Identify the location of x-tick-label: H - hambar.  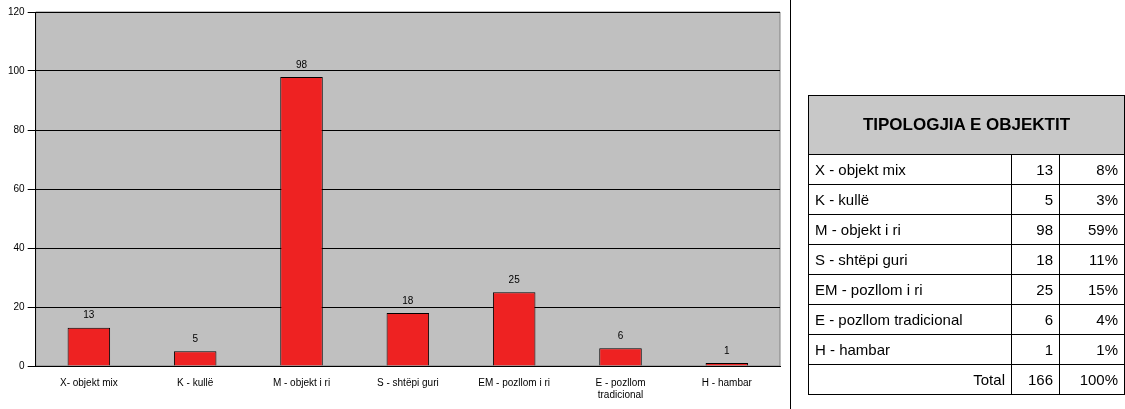
(727, 382).